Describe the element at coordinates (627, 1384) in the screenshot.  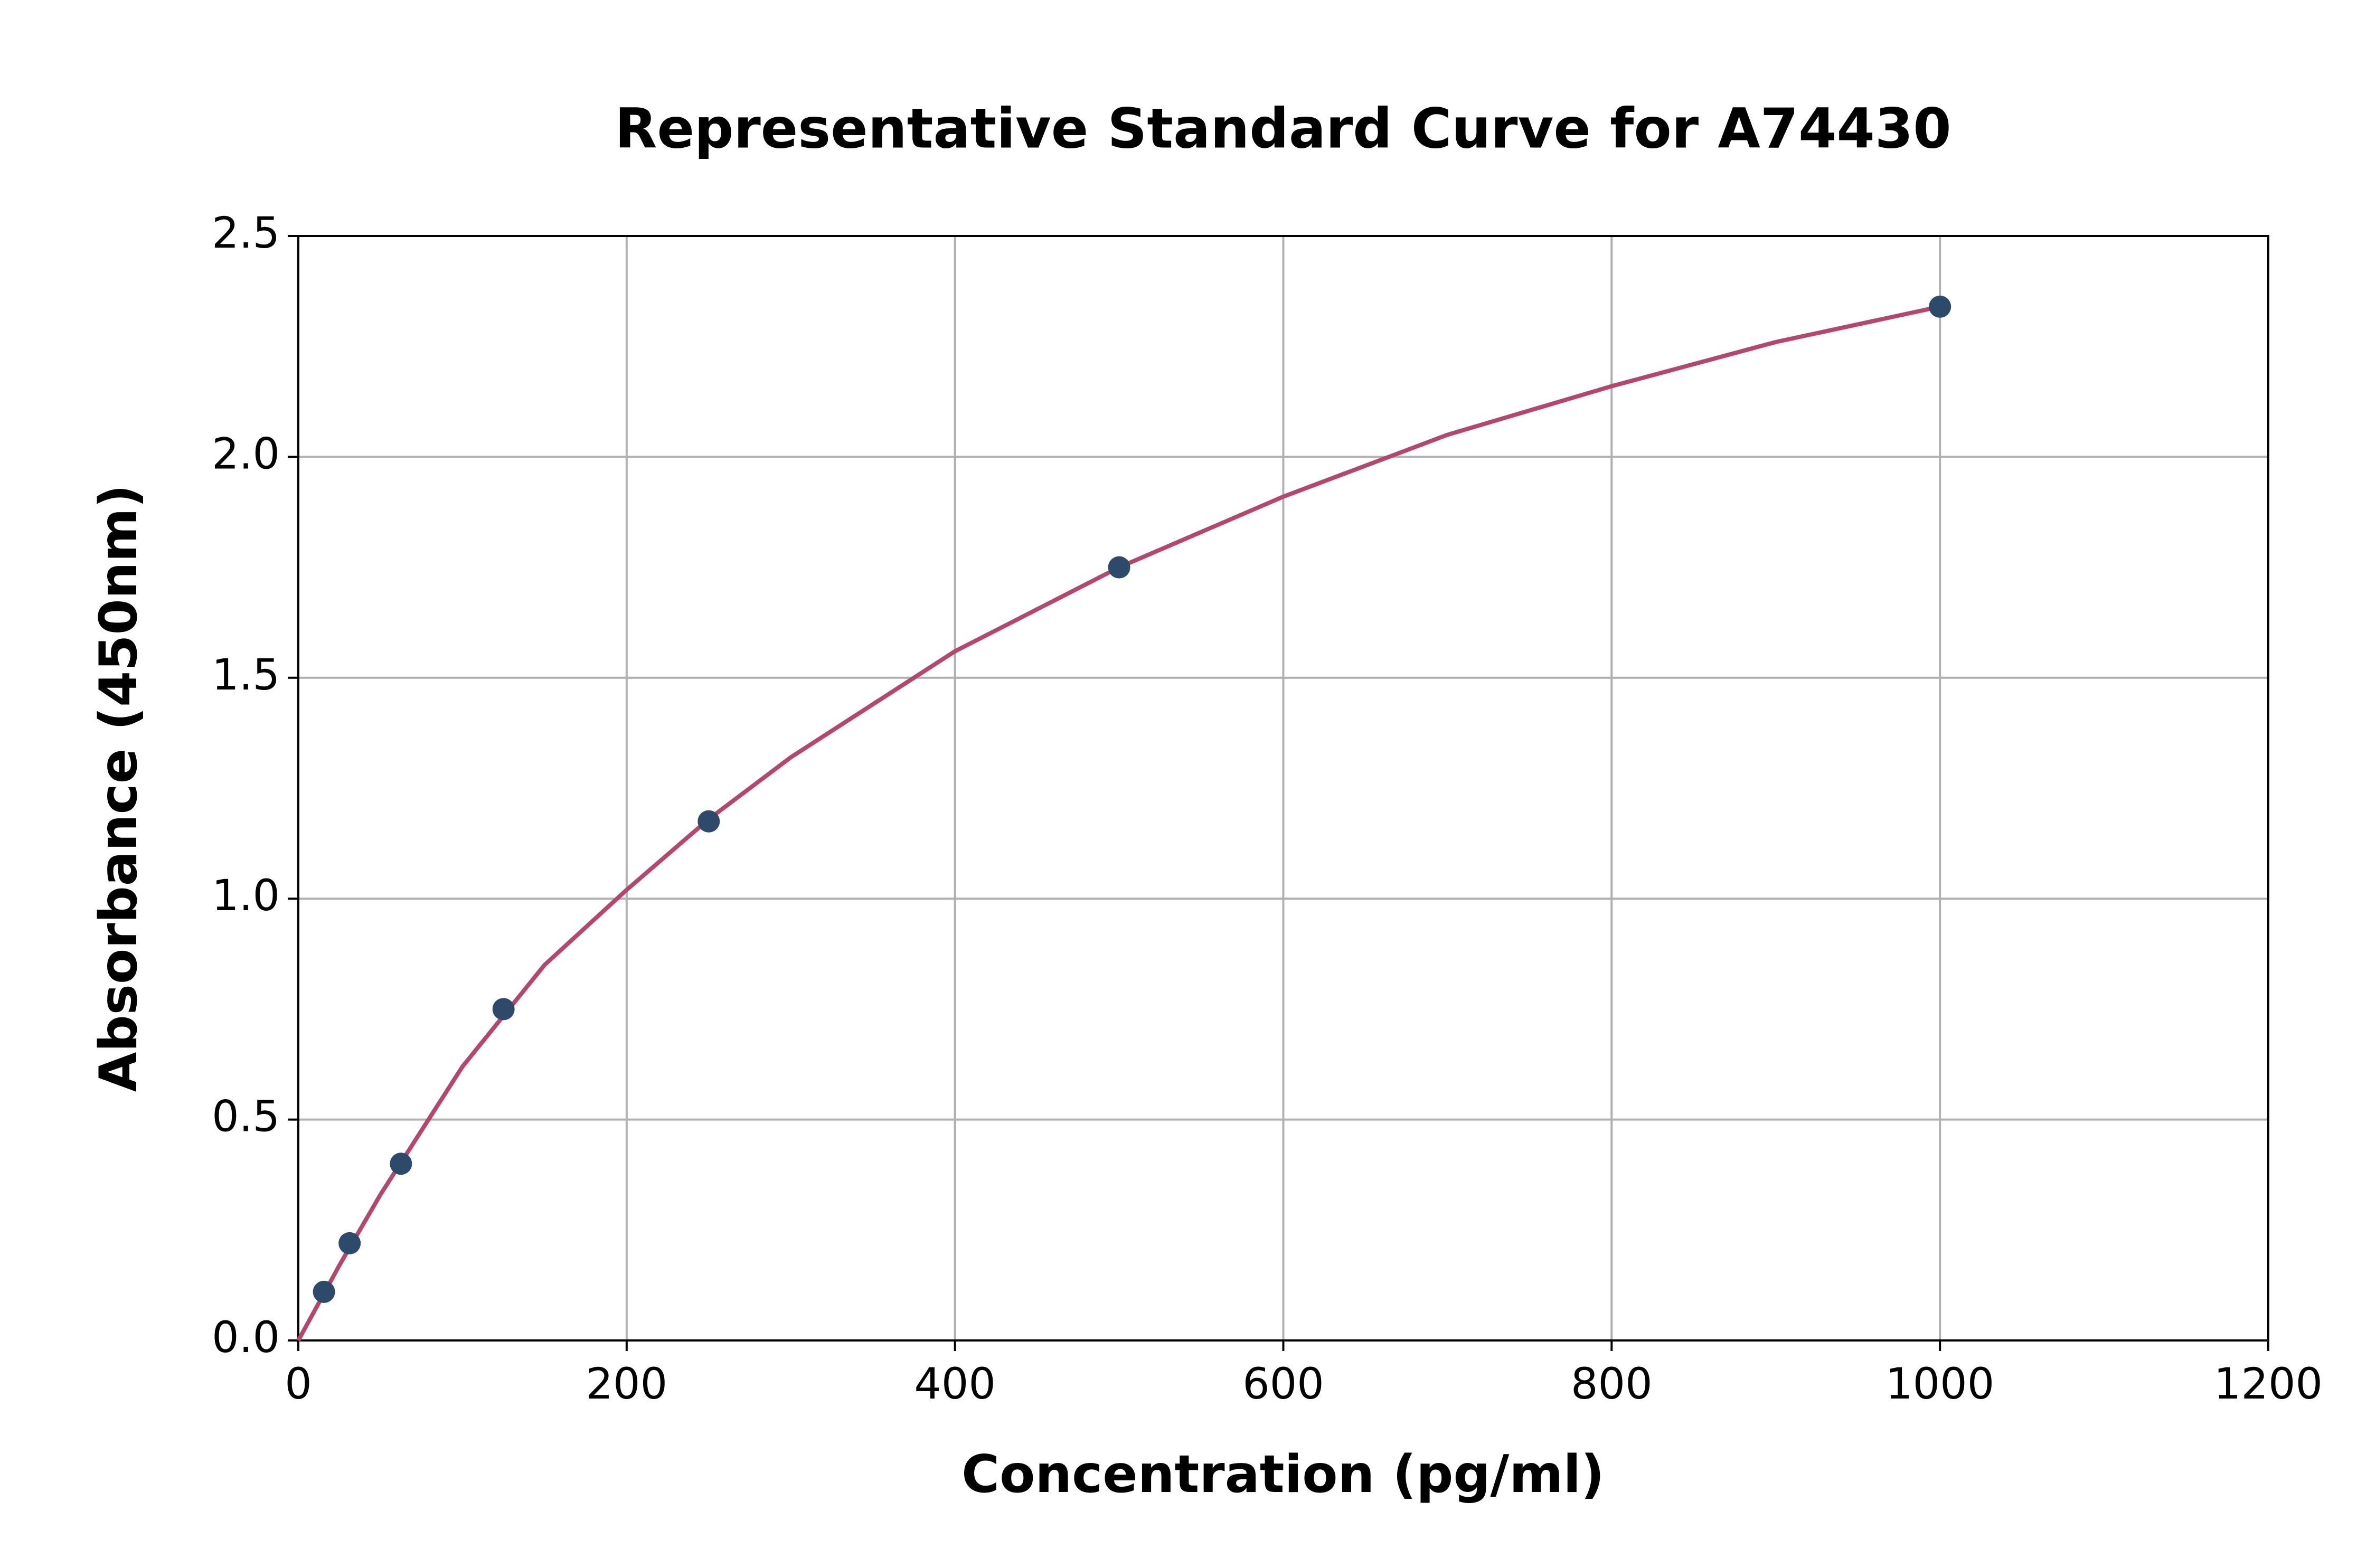
I see `x-tick-label: 200` at that location.